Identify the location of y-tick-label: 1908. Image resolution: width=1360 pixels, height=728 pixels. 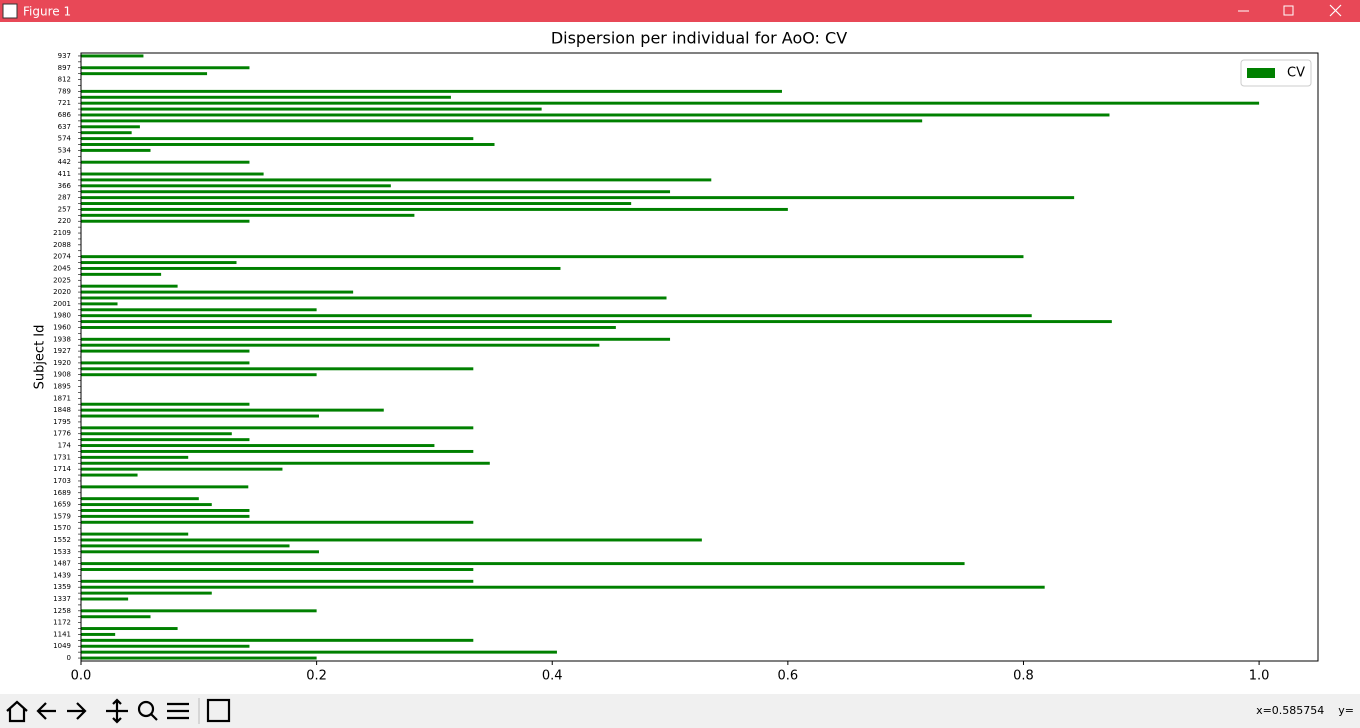
(62, 375).